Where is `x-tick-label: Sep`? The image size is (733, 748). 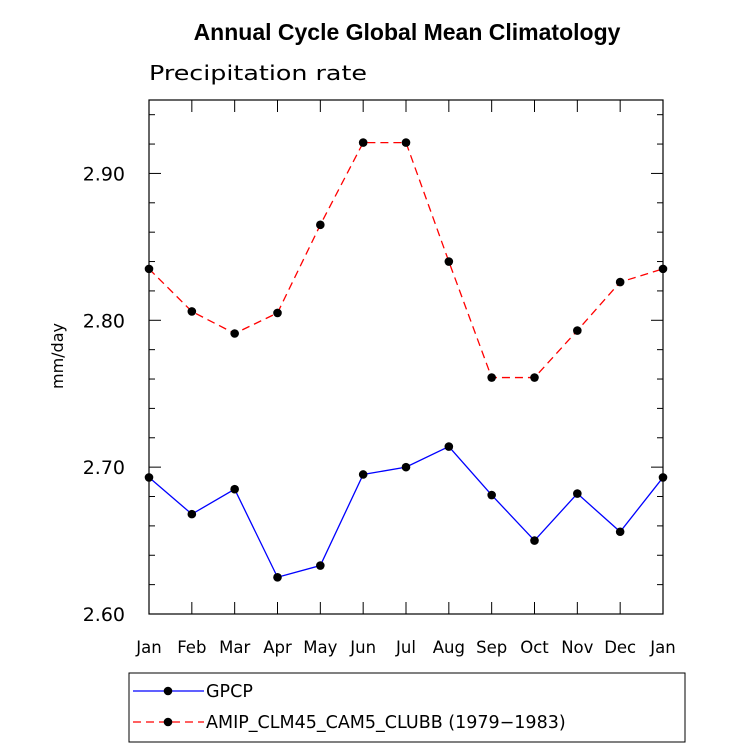 x-tick-label: Sep is located at coordinates (491, 647).